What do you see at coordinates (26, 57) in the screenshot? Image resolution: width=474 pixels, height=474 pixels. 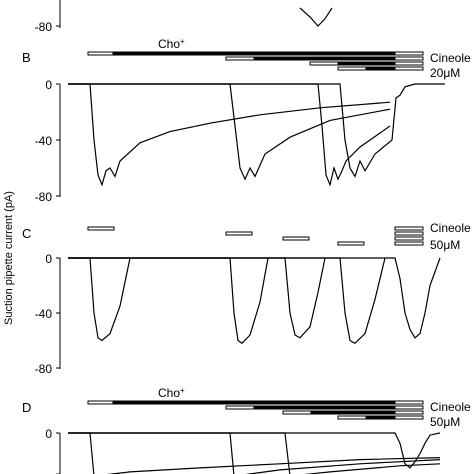 I see `panel-b-letter: B` at bounding box center [26, 57].